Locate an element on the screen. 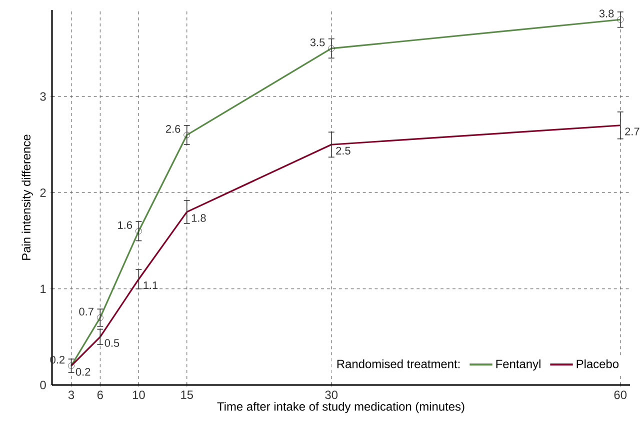 The height and width of the screenshot is (430, 644). data-label: 1.6 is located at coordinates (125, 225).